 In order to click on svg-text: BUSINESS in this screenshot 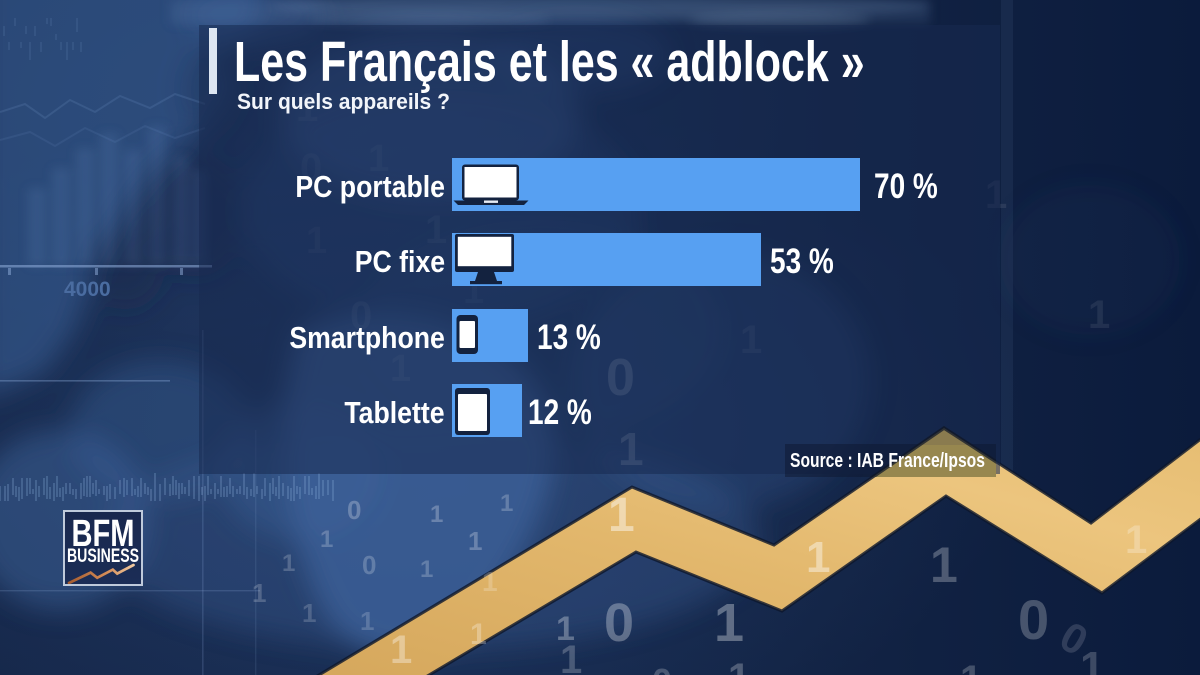, I will do `click(103, 556)`.